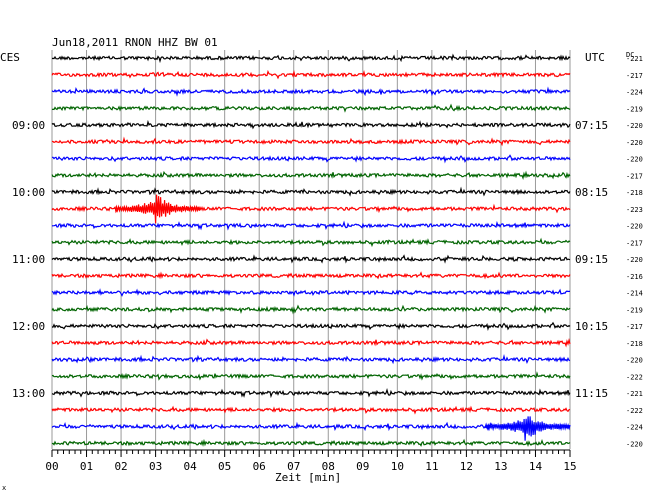  What do you see at coordinates (591, 259) in the screenshot?
I see `right-time-label: 09:15` at bounding box center [591, 259].